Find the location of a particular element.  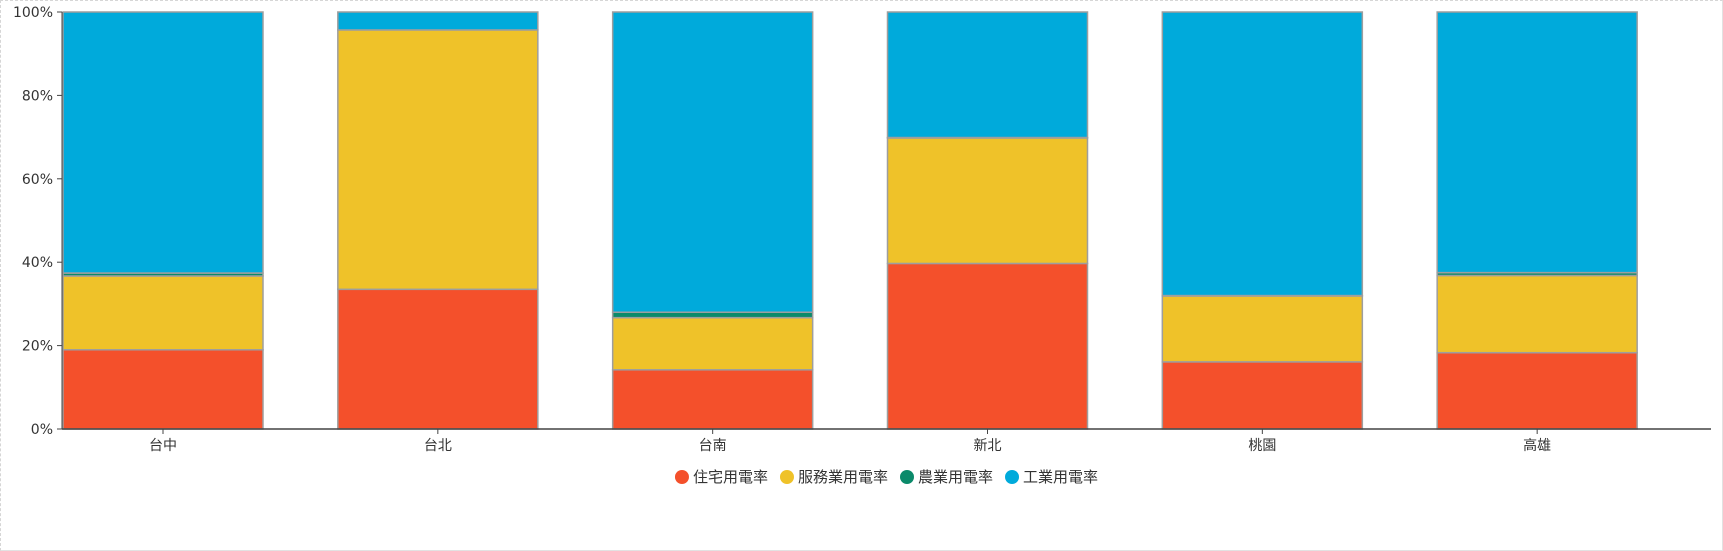

x-tick-label: 新北 is located at coordinates (988, 446).